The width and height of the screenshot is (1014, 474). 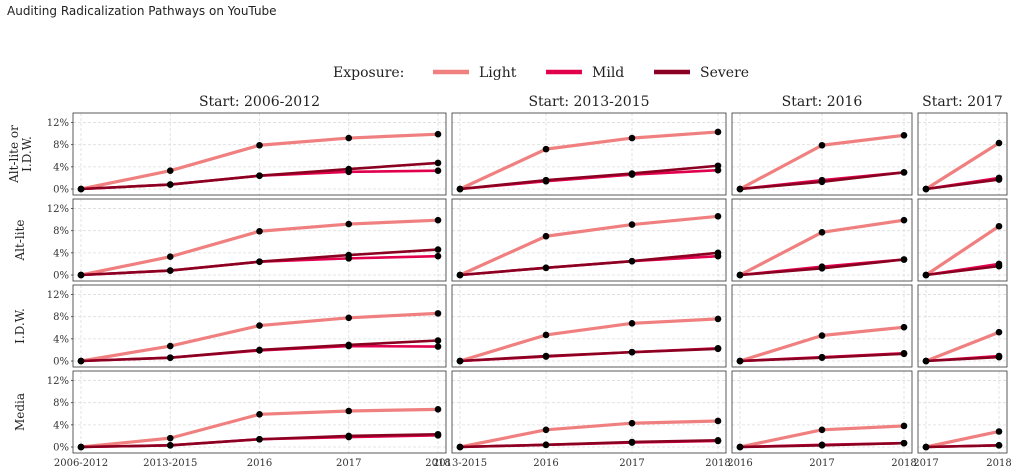 What do you see at coordinates (61, 190) in the screenshot?
I see `y-tick-0-0: 0%` at bounding box center [61, 190].